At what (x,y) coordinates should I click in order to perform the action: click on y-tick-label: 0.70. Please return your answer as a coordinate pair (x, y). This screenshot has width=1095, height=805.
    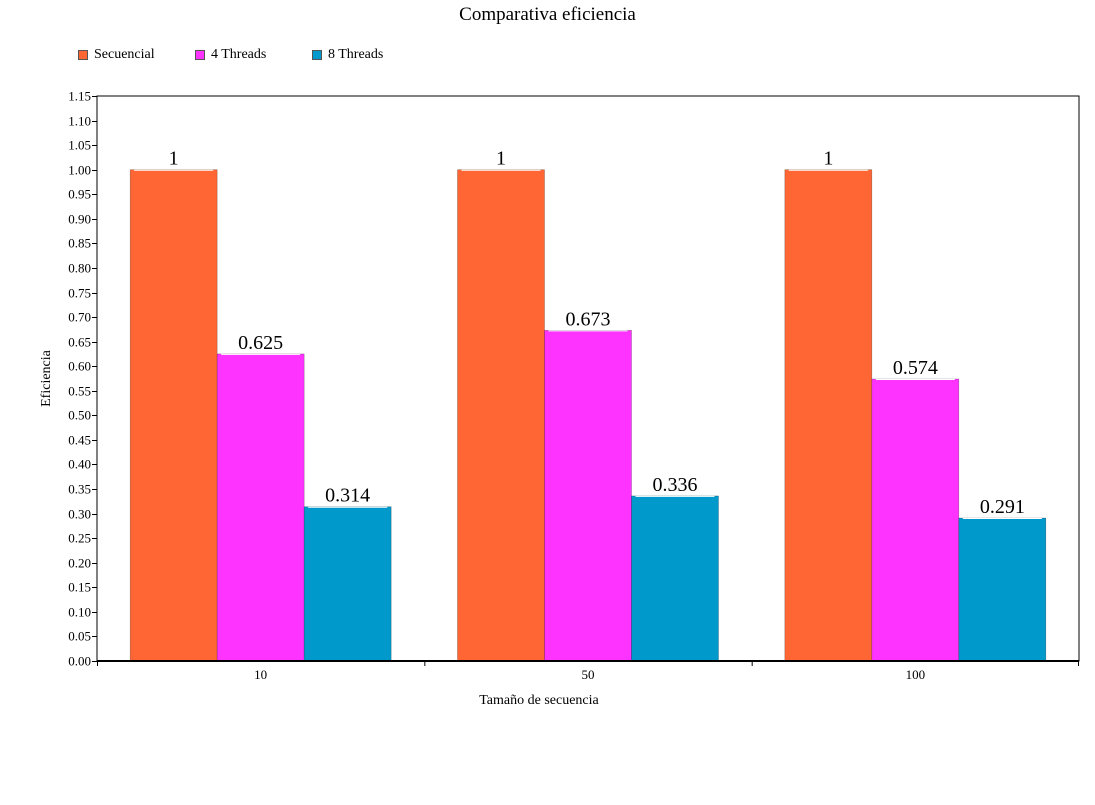
    Looking at the image, I should click on (79, 317).